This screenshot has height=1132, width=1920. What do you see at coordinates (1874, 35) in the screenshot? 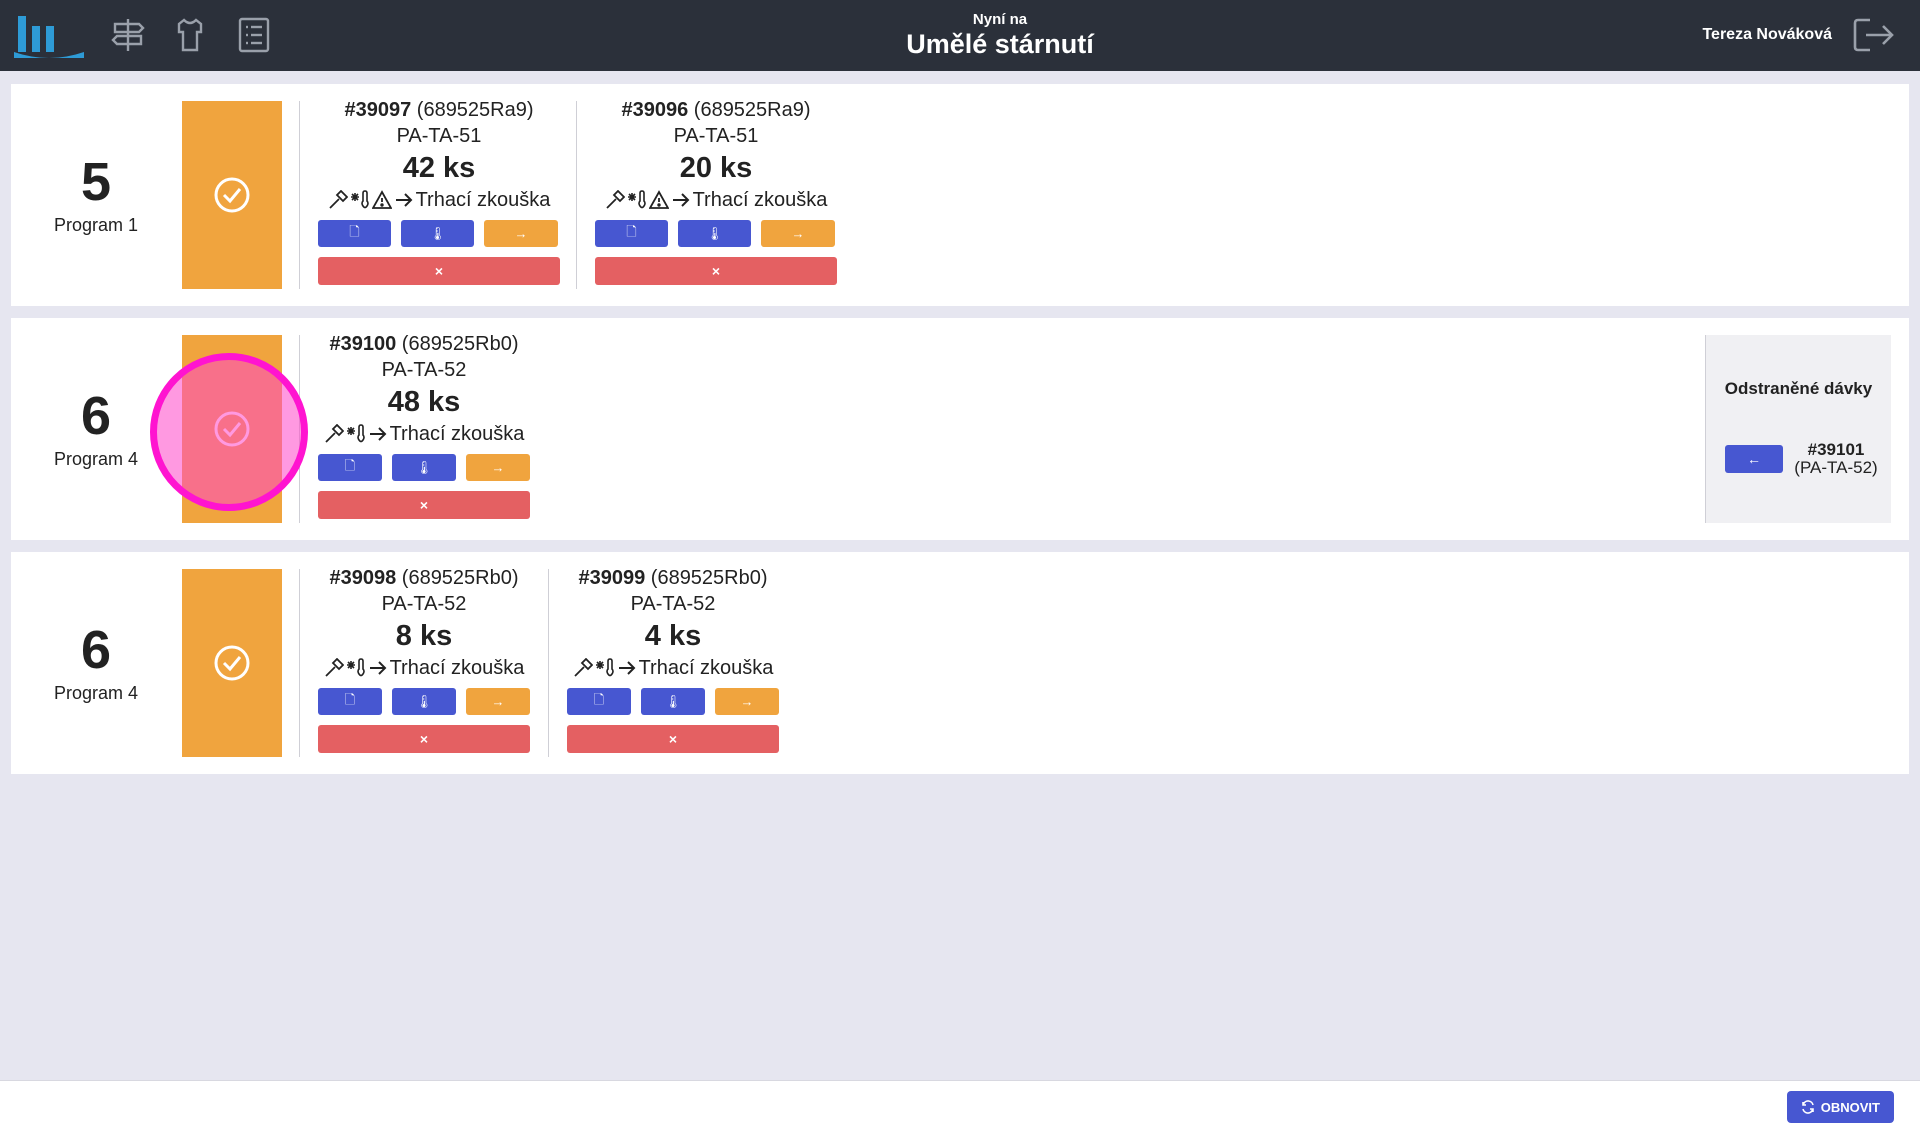
I see `logout-icon` at bounding box center [1874, 35].